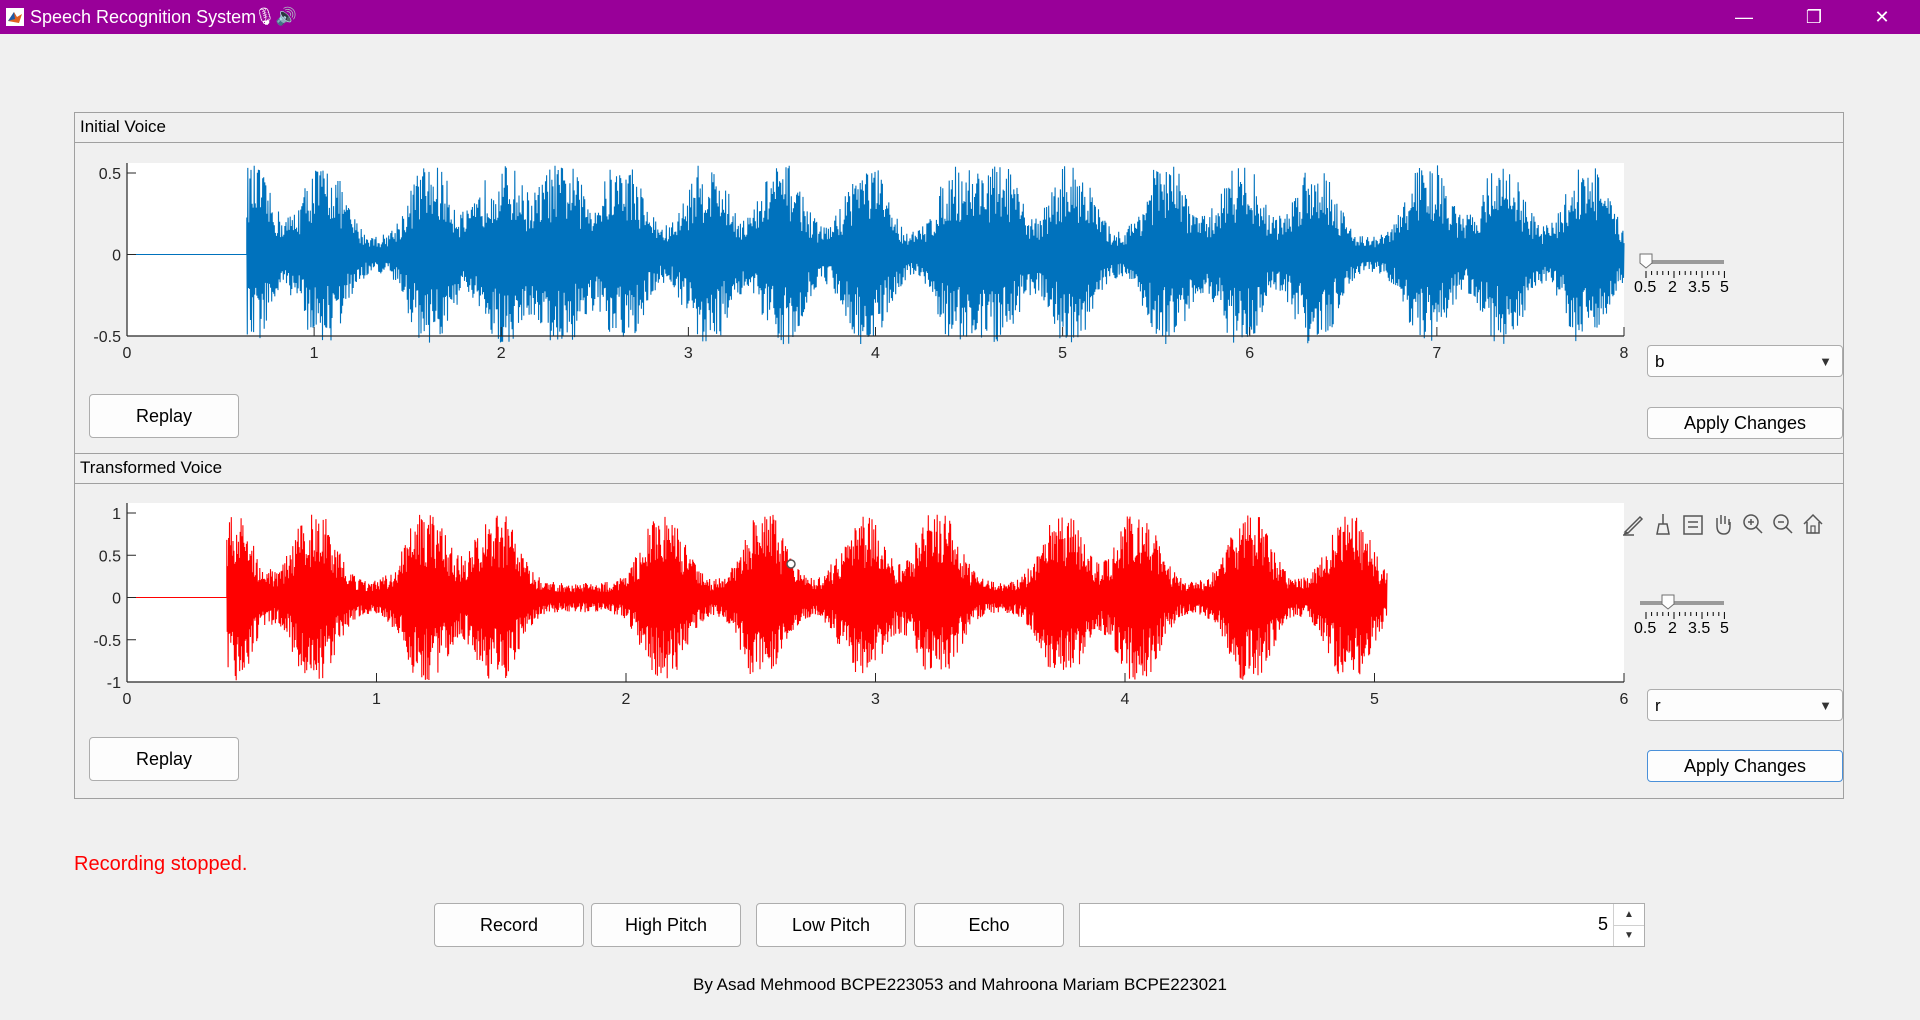  What do you see at coordinates (1685, 273) in the screenshot?
I see `speed-slider-initial: 0.5 2 3.5 5` at bounding box center [1685, 273].